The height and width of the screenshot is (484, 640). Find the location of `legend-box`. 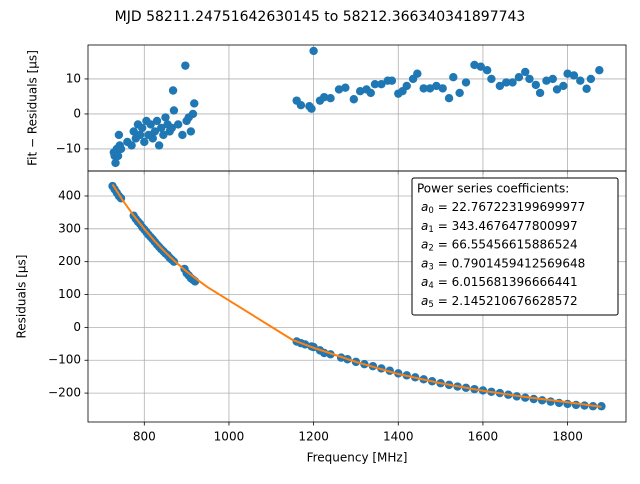

legend-box is located at coordinates (515, 246).